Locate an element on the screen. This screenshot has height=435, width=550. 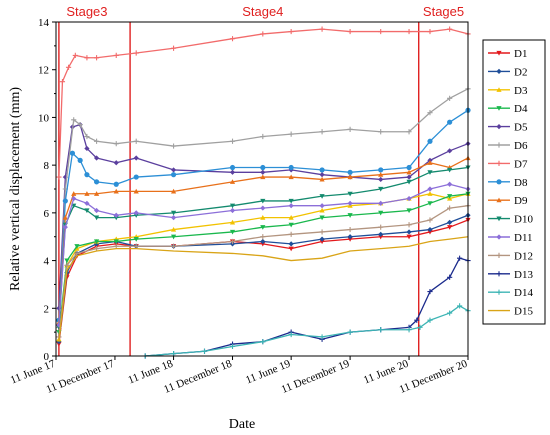
x-tick-label: 11 December 20 is located at coordinates (434, 376).